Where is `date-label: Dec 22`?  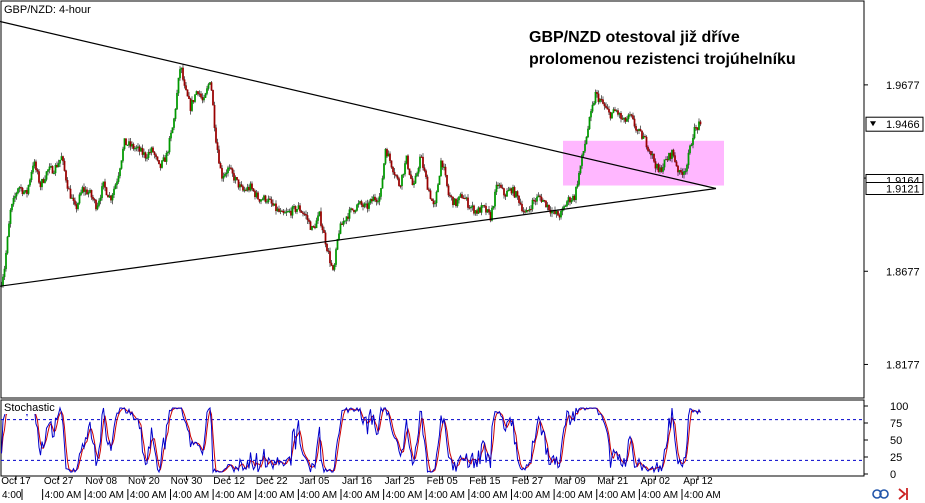
date-label: Dec 22 is located at coordinates (272, 481).